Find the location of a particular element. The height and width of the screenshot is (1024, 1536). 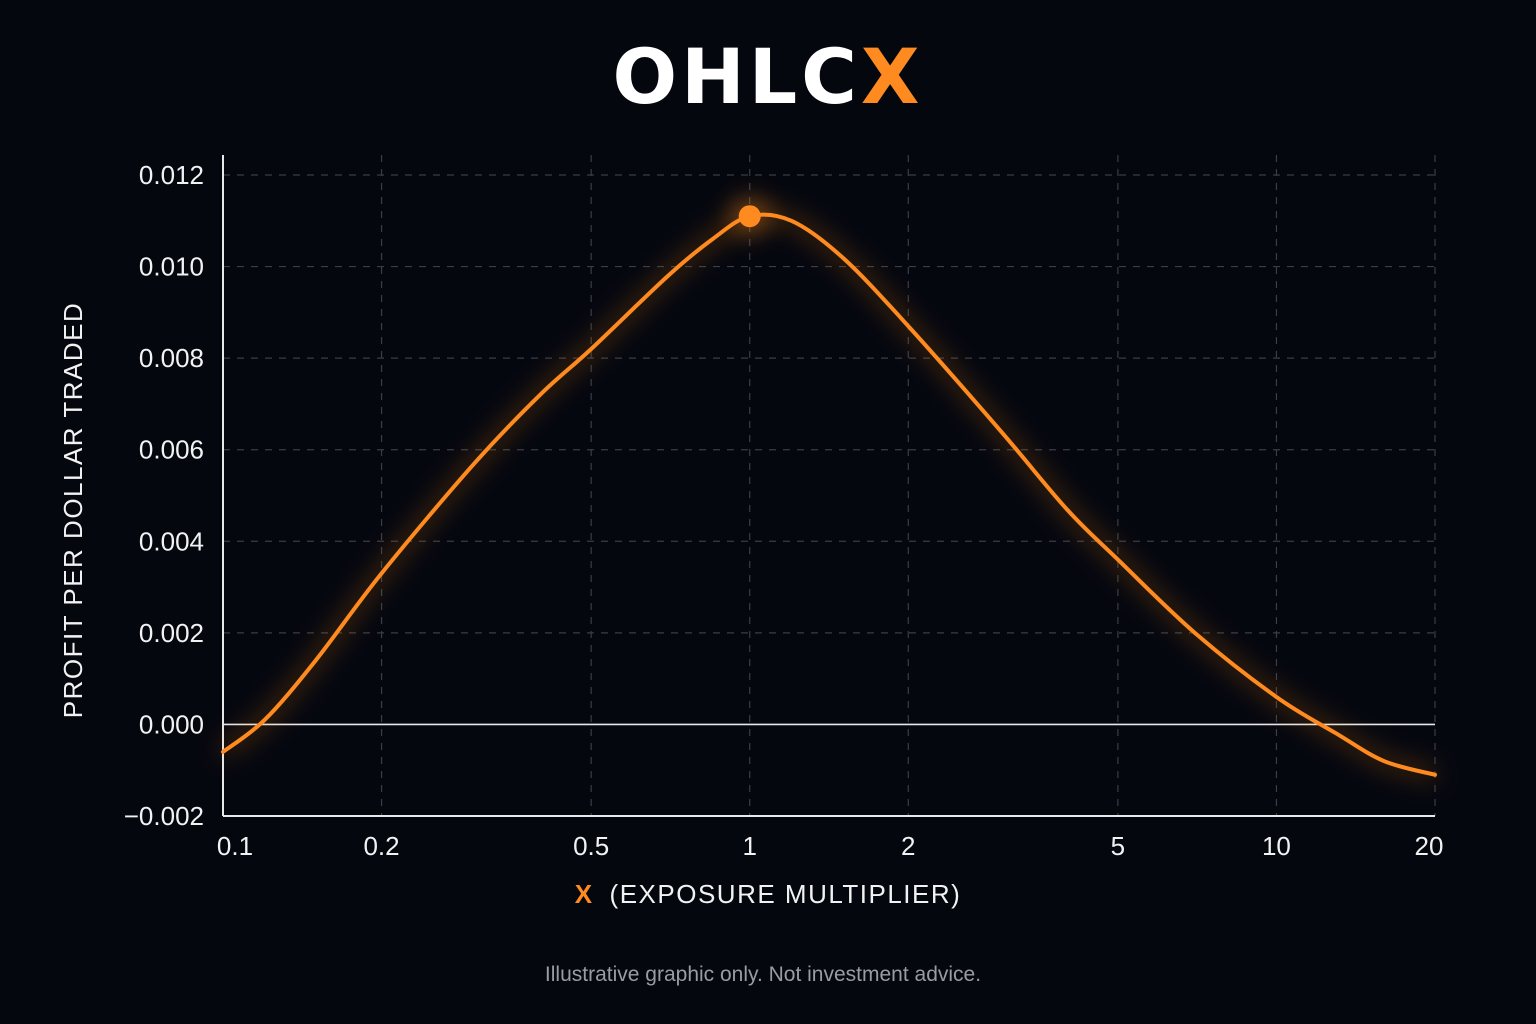

x-axis-title-accent: X is located at coordinates (584, 894).